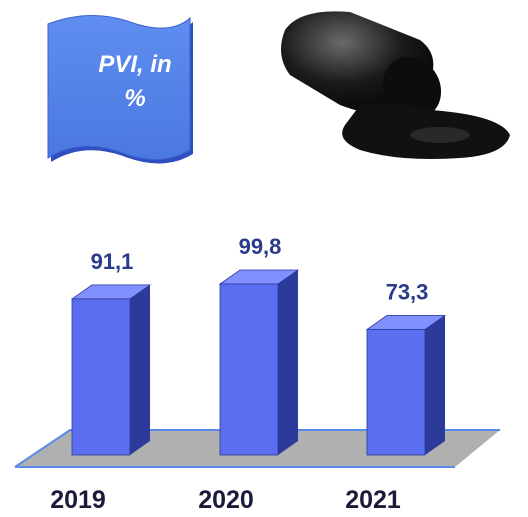 The height and width of the screenshot is (517, 528). I want to click on x-tick-label: 2019, so click(78, 500).